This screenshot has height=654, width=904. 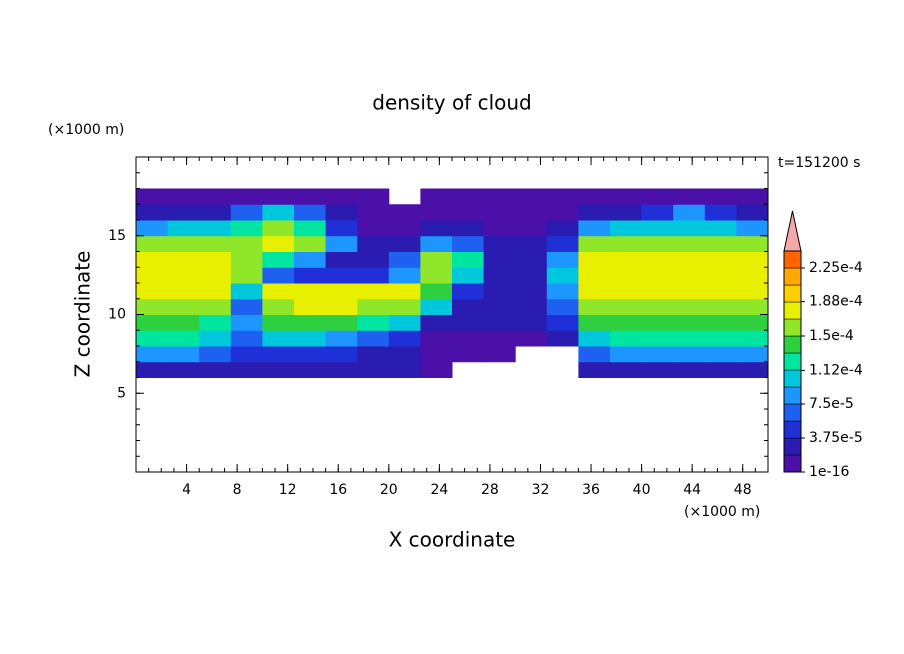 What do you see at coordinates (642, 490) in the screenshot?
I see `x-tick-label: 40` at bounding box center [642, 490].